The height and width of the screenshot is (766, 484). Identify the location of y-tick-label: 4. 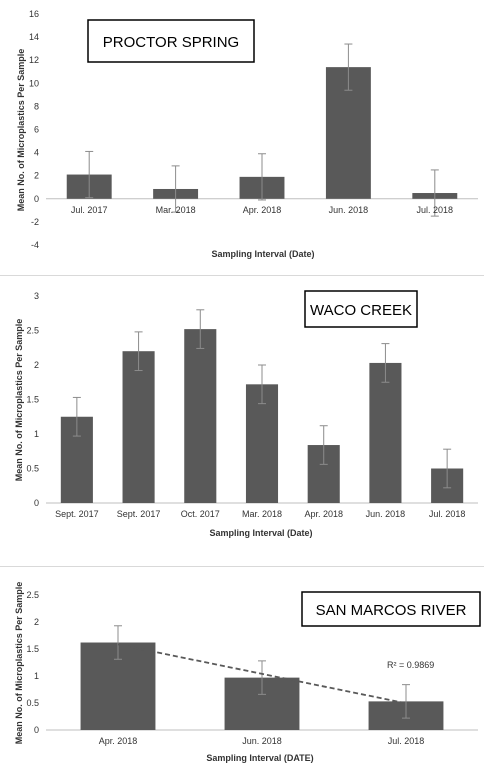
(36, 153).